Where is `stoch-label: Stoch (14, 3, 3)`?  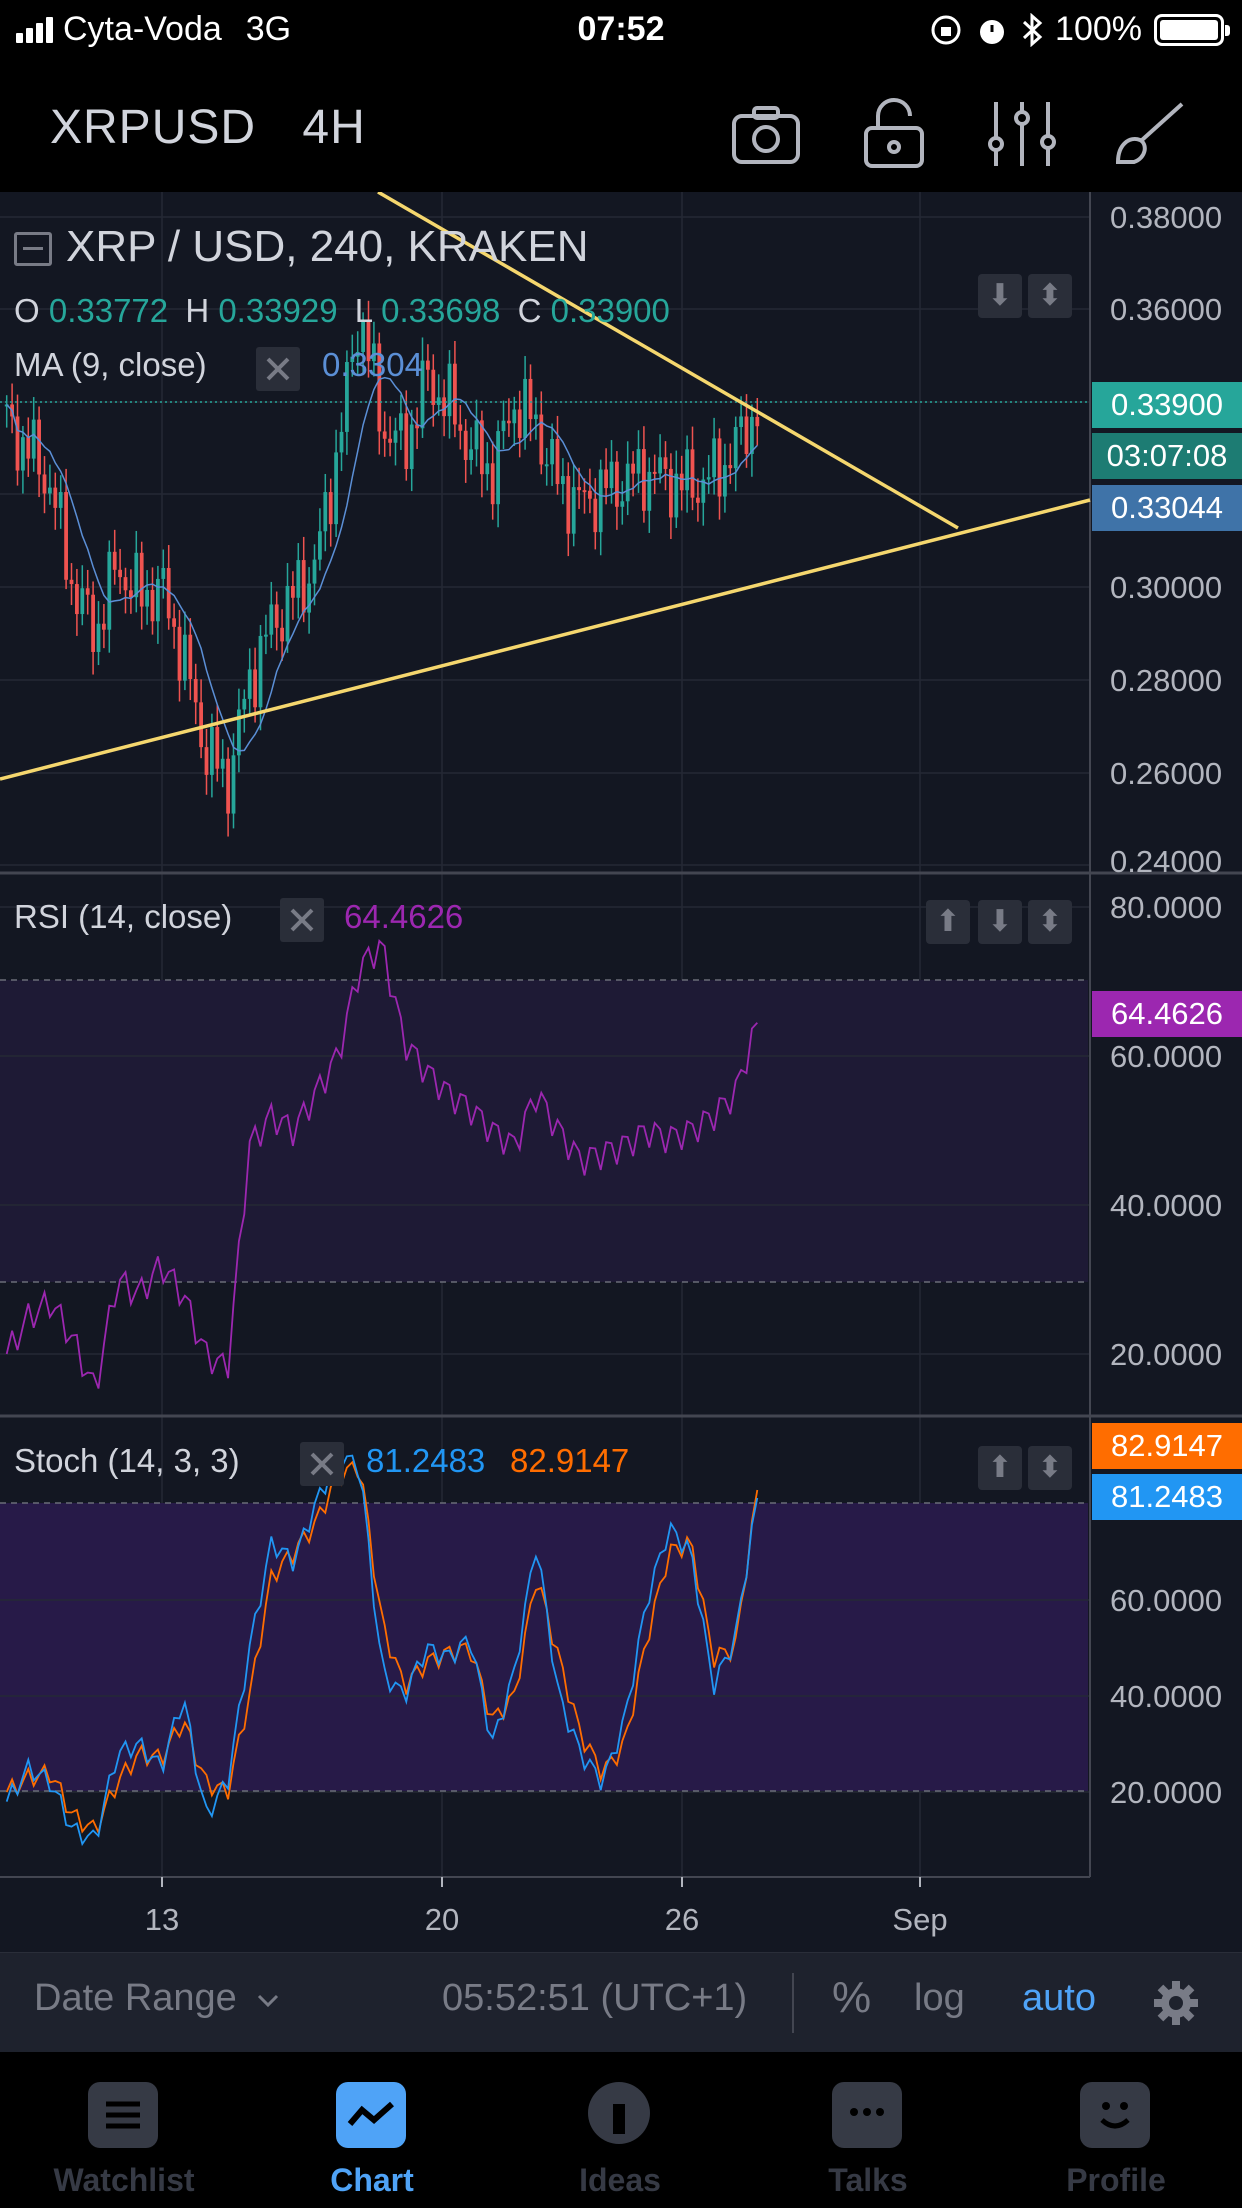 stoch-label: Stoch (14, 3, 3) is located at coordinates (127, 1460).